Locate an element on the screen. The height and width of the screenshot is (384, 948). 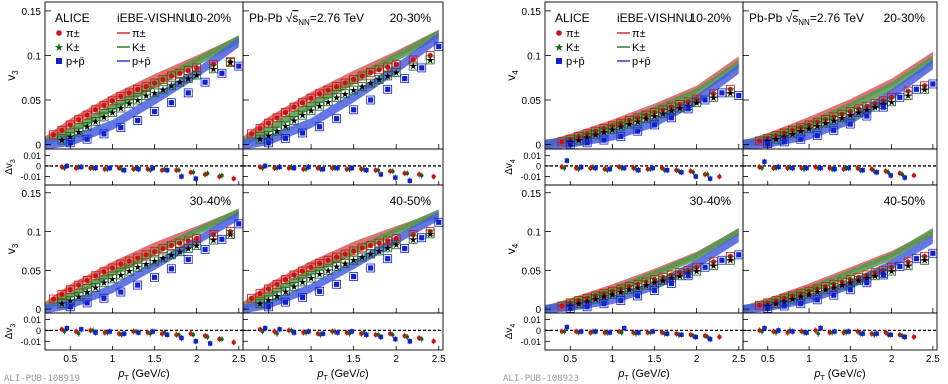
model-band-p is located at coordinates (142, 93).